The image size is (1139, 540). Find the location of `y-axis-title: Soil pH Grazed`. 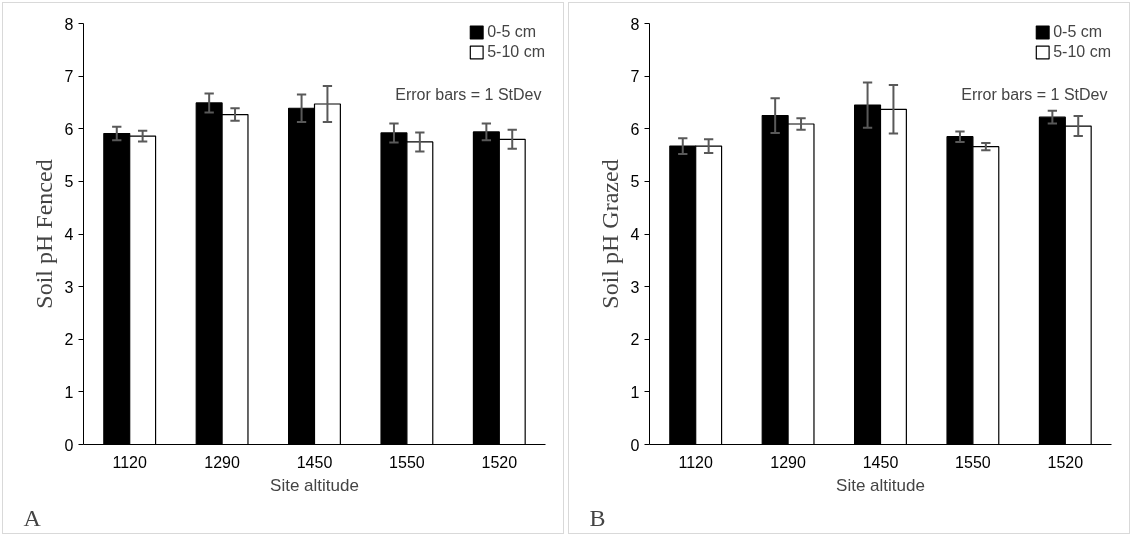

y-axis-title: Soil pH Grazed is located at coordinates (609, 234).